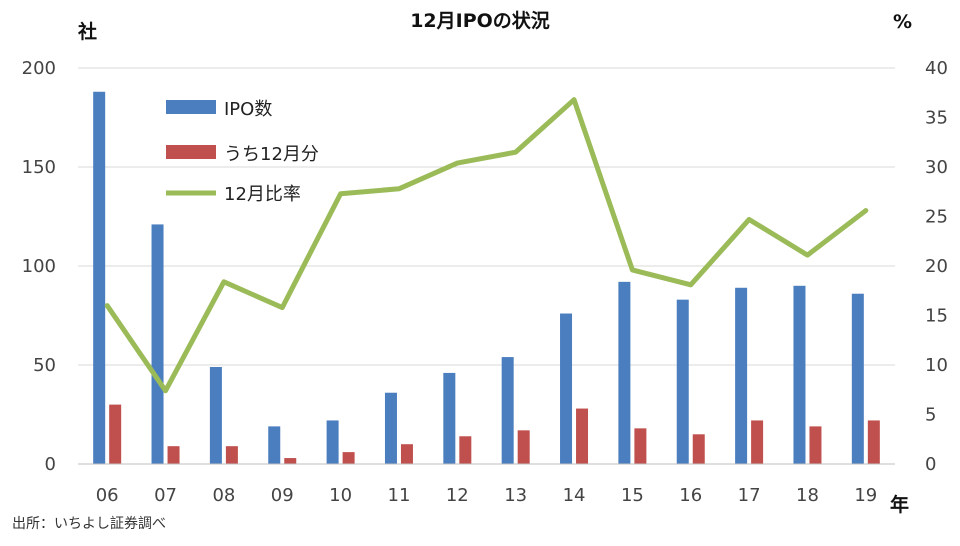  I want to click on x-tick-label: 14, so click(574, 495).